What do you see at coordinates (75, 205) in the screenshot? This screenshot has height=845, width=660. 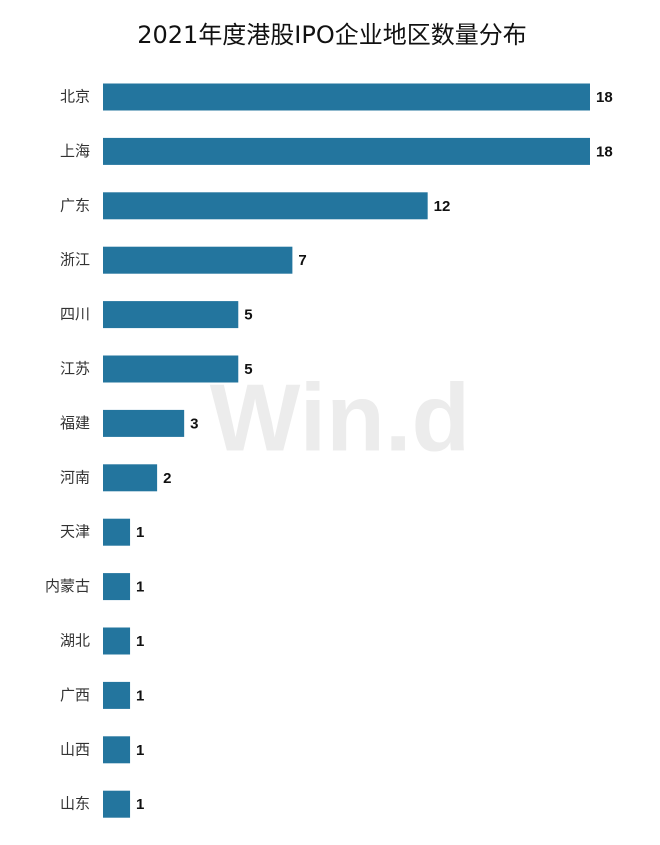 I see `category-label: 广东` at bounding box center [75, 205].